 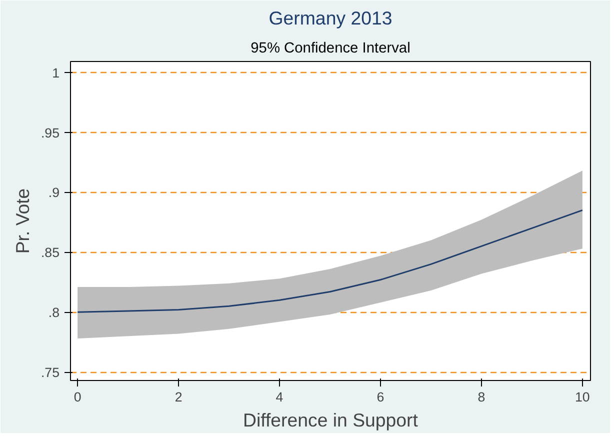 I want to click on y-tick-label: .95, so click(x=50, y=132).